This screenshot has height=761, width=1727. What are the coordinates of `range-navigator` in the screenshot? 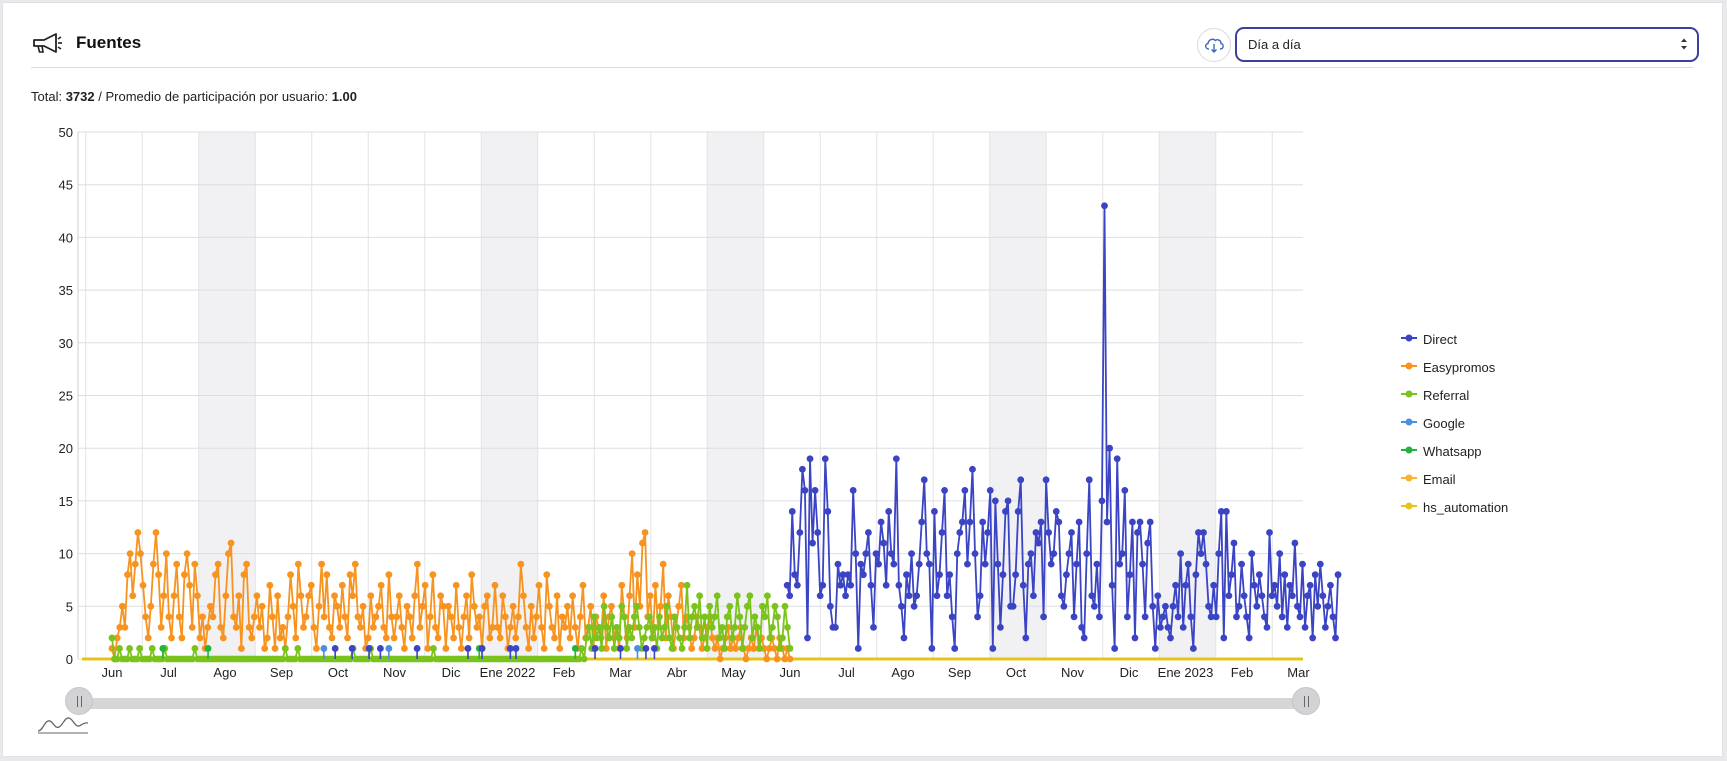 It's located at (692, 702).